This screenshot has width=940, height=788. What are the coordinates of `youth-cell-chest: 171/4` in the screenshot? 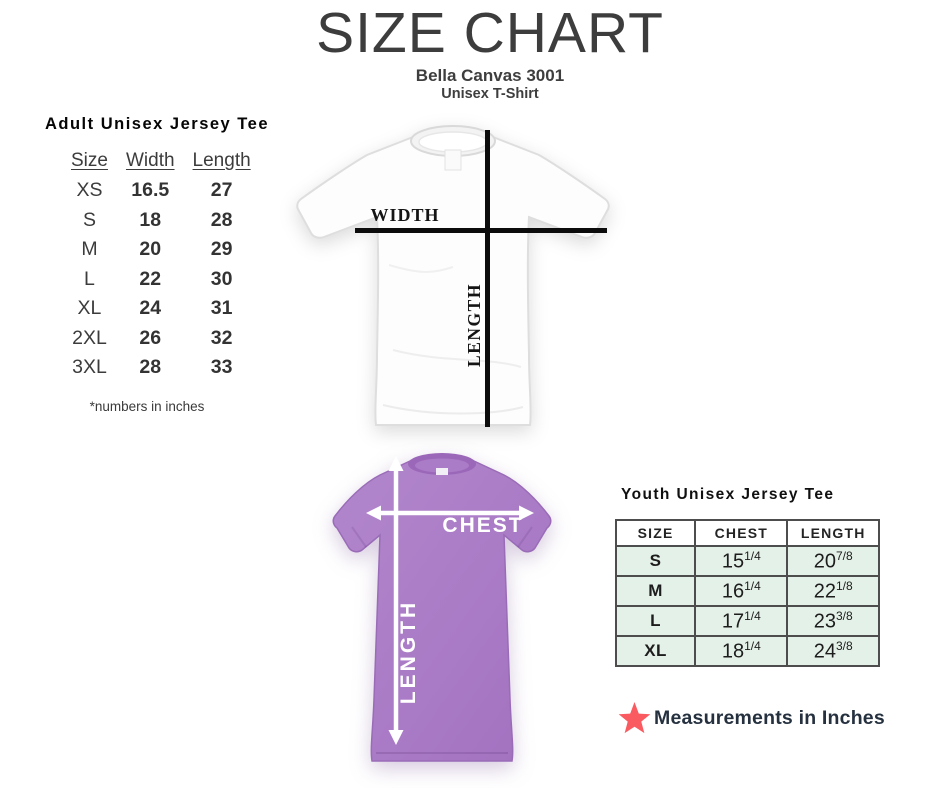 It's located at (741, 621).